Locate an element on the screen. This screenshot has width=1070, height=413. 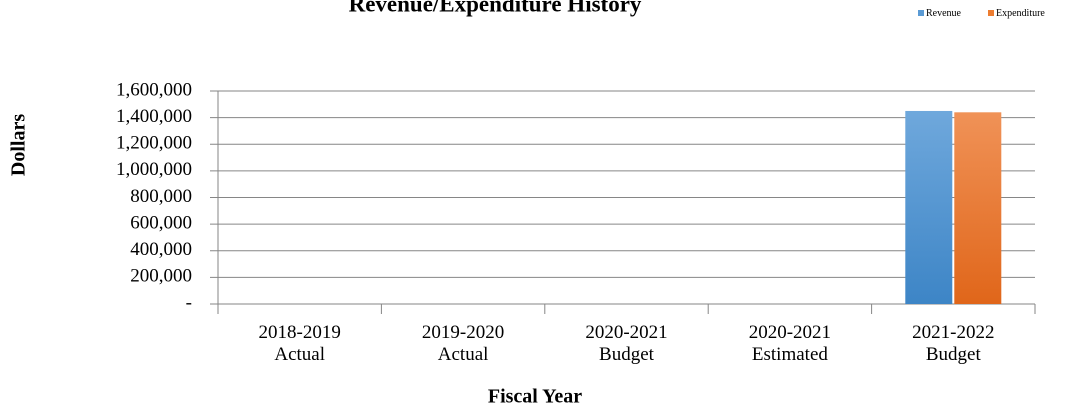
legend-label: Expenditure is located at coordinates (1020, 13).